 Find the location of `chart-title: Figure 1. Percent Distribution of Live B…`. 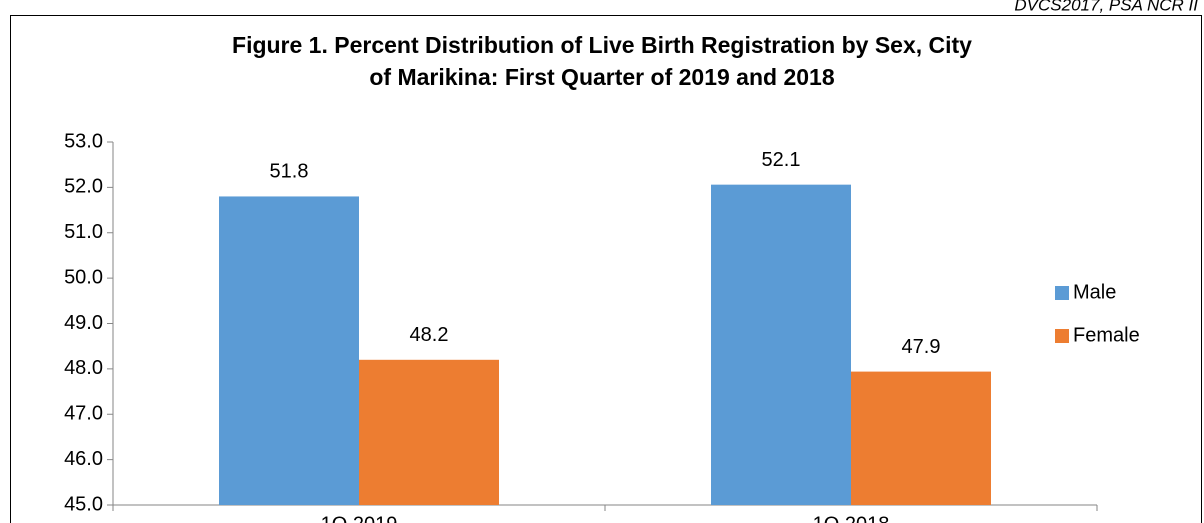

chart-title: Figure 1. Percent Distribution of Live B… is located at coordinates (602, 45).